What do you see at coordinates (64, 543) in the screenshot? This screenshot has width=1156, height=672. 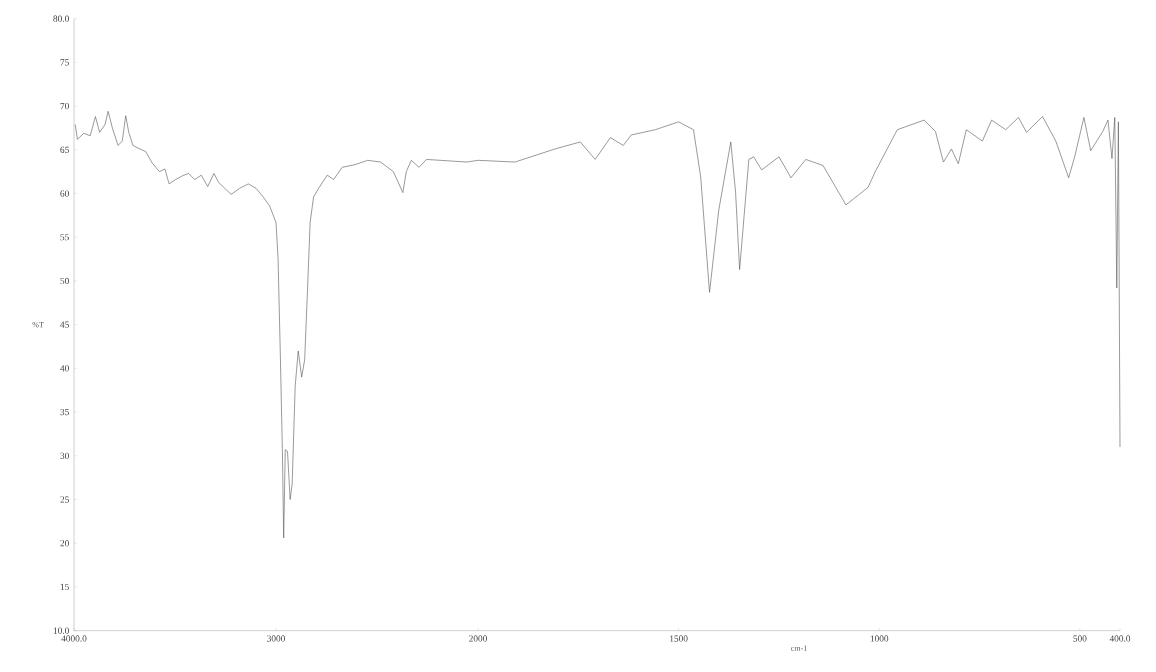 I see `y-tick-label: 20` at bounding box center [64, 543].